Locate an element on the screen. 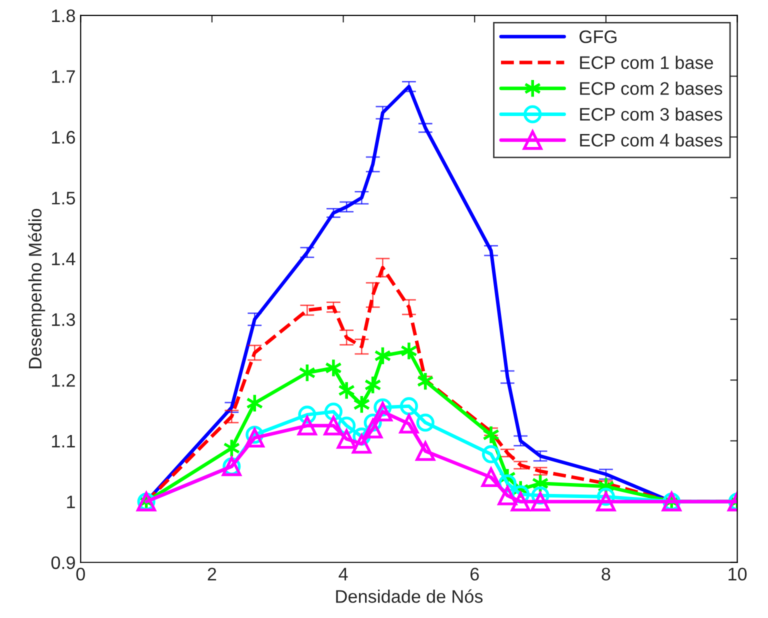 This screenshot has width=768, height=618. x-tick-label: 4 is located at coordinates (343, 574).